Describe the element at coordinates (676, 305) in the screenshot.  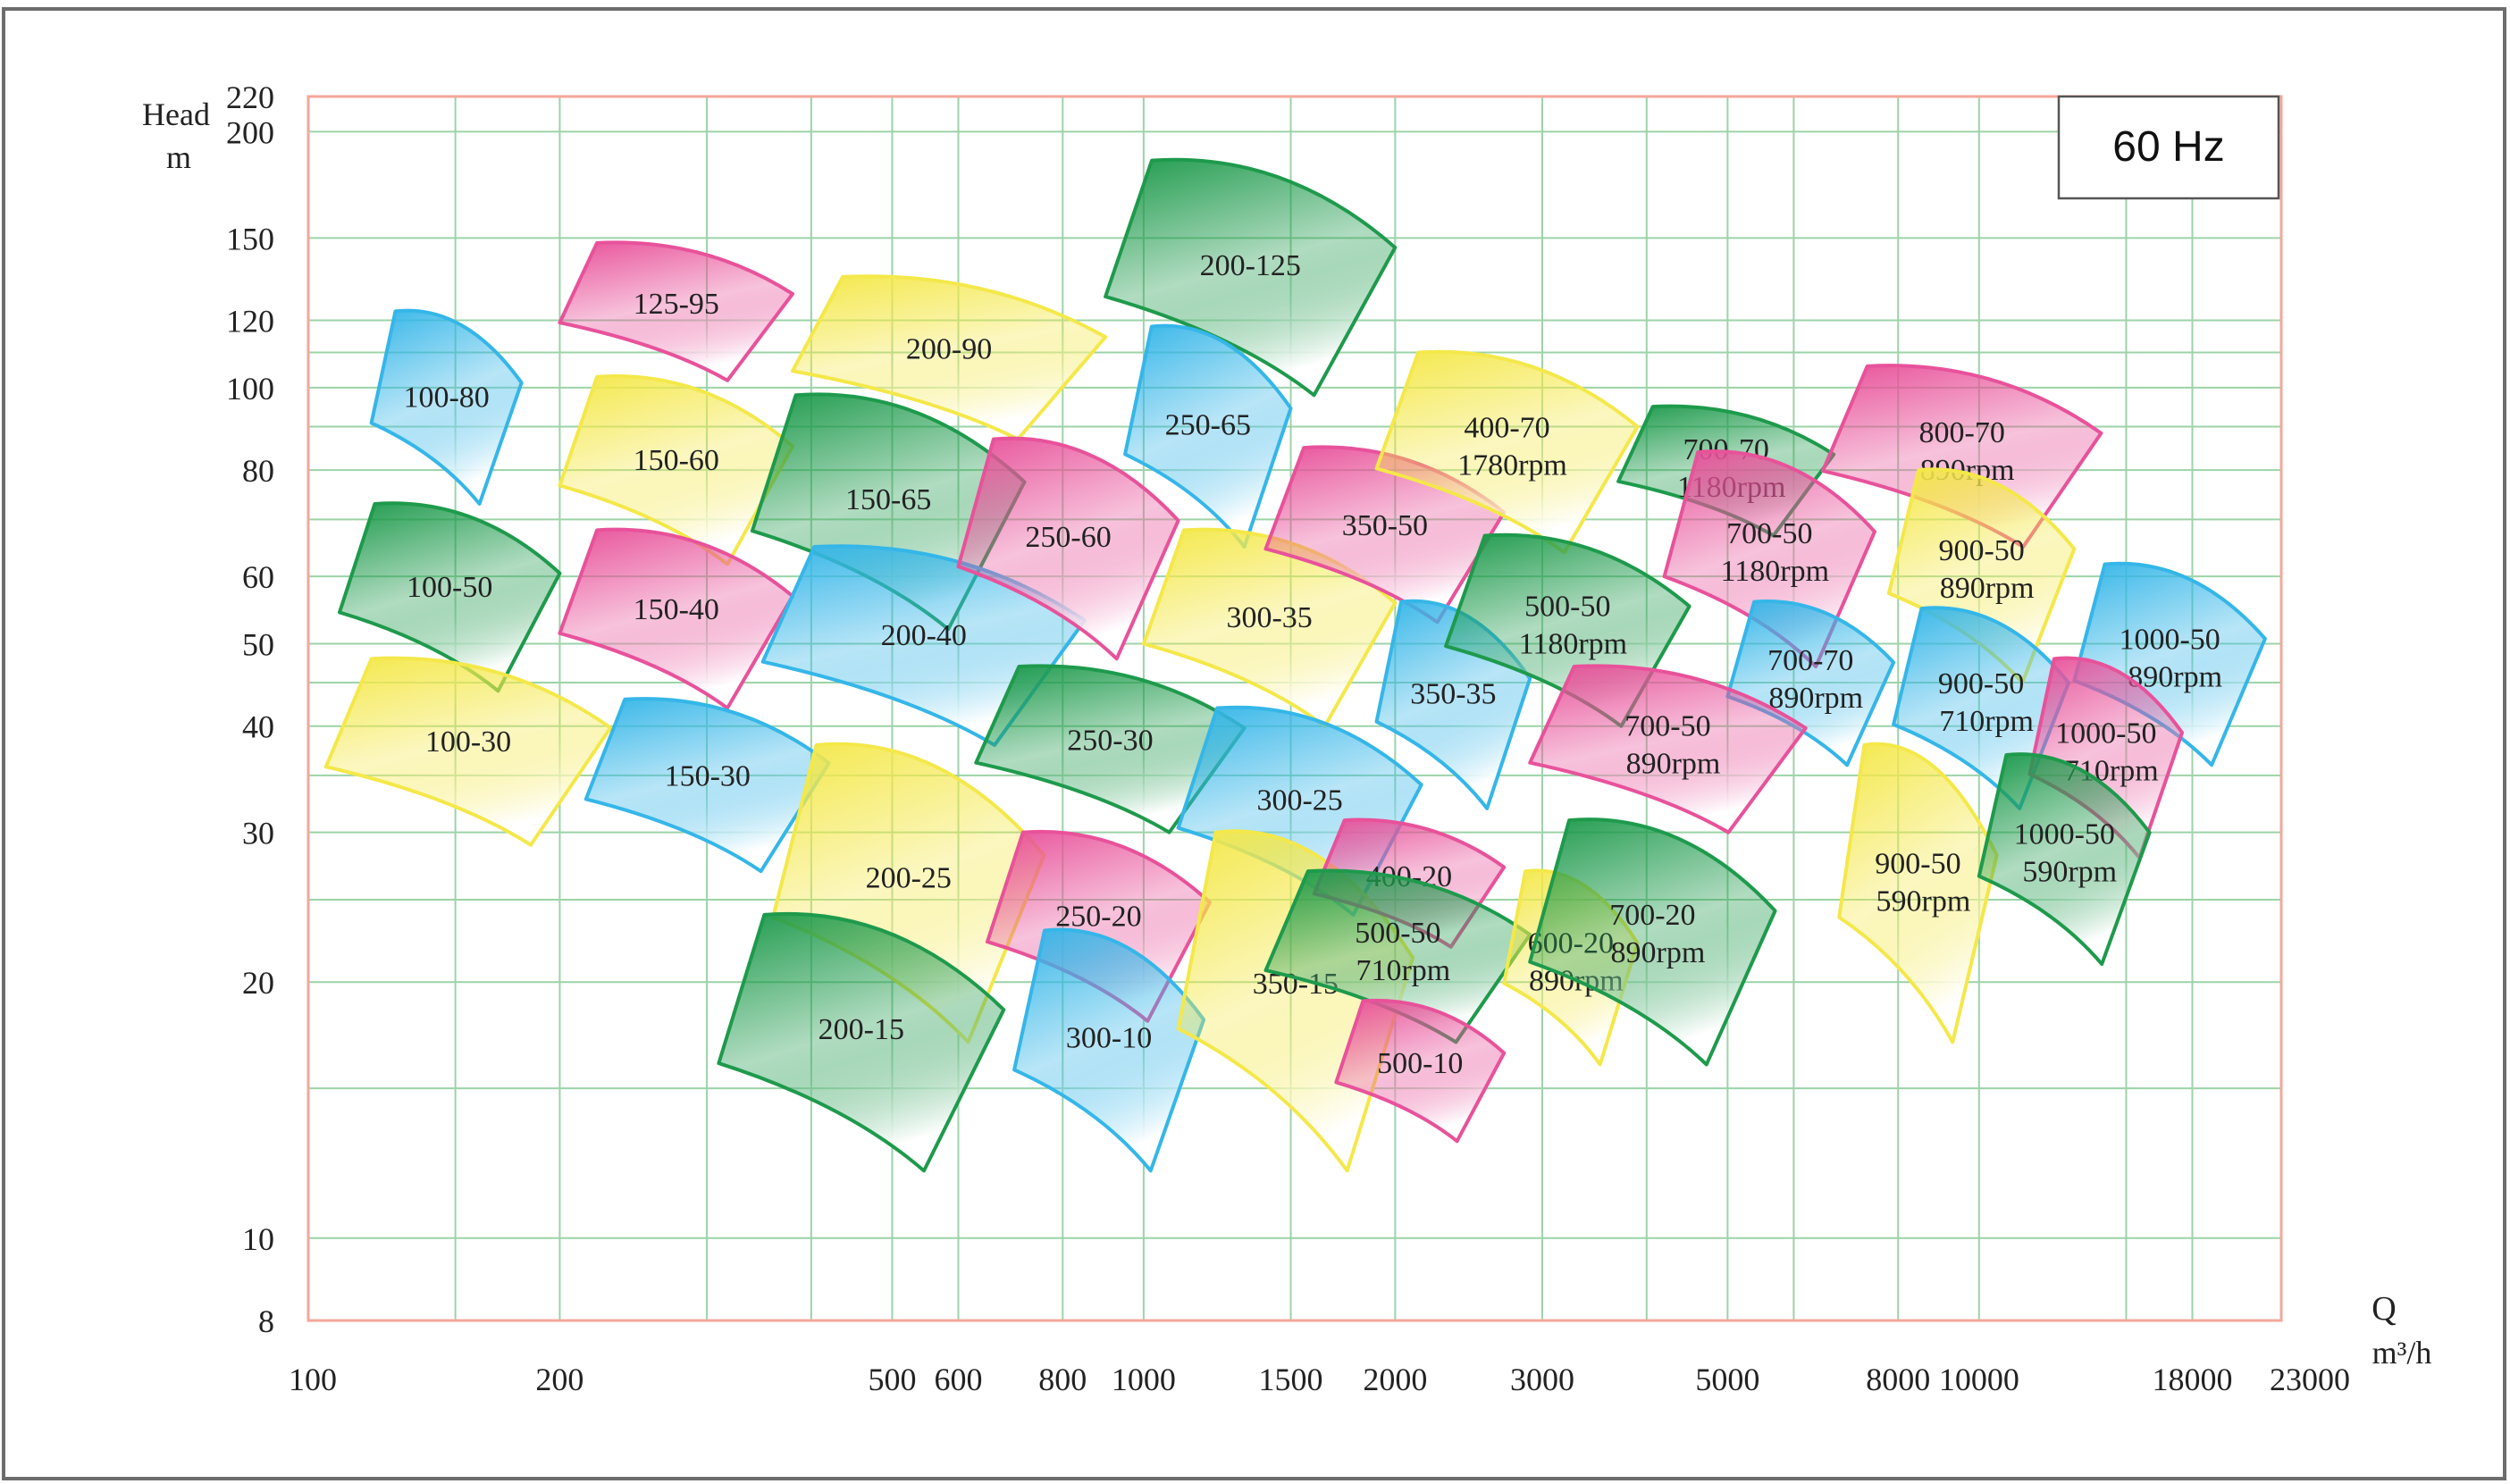
I see `pump-region-label: 125-95` at that location.